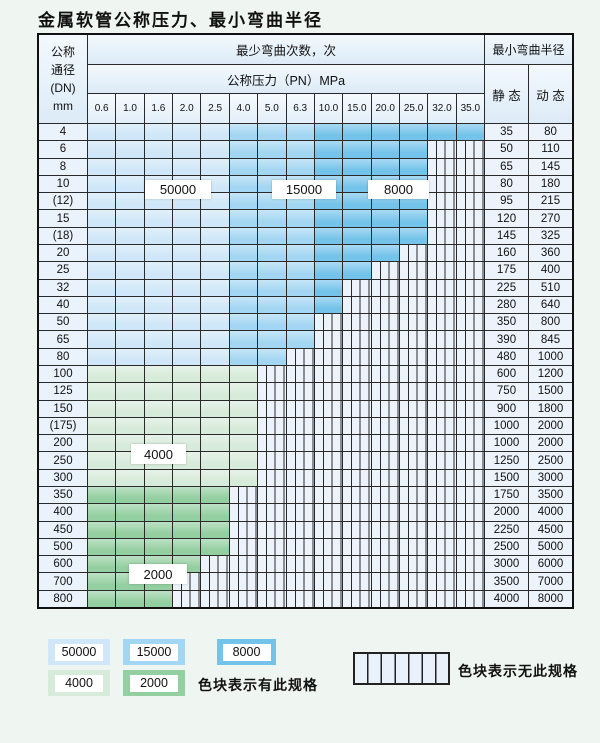 This screenshot has width=600, height=743. Describe the element at coordinates (286, 49) in the screenshot. I see `bend-cycles-header: 最少弯曲次数，次` at that location.